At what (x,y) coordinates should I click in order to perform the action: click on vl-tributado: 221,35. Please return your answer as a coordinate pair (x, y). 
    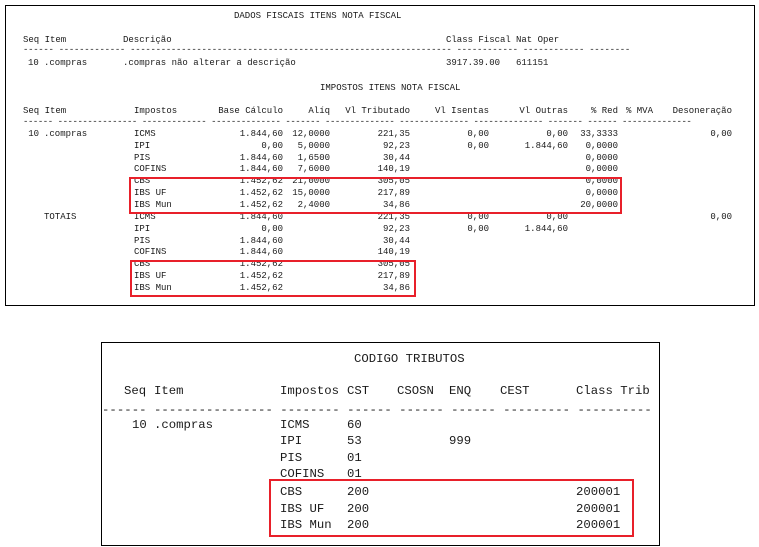
    Looking at the image, I should click on (393, 134).